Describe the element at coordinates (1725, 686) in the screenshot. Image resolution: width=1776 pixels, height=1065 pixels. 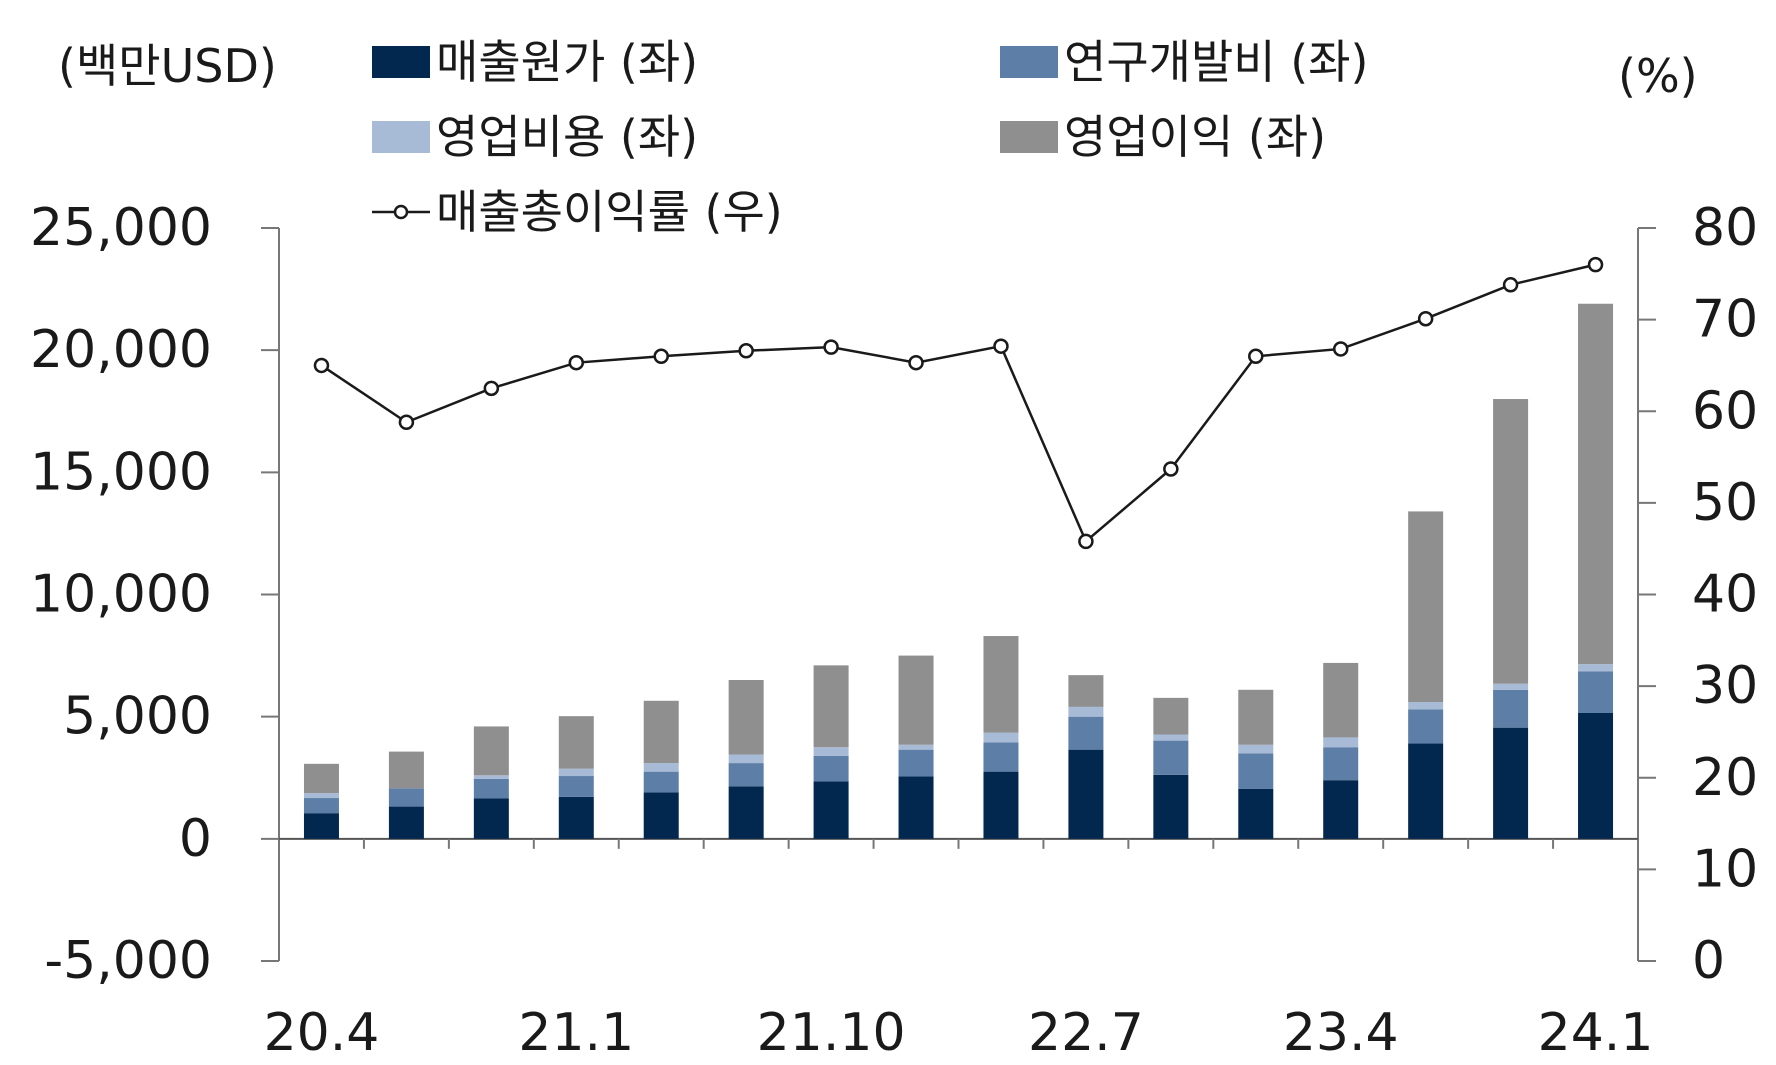
I see `right-axis-tick-label: 30` at that location.